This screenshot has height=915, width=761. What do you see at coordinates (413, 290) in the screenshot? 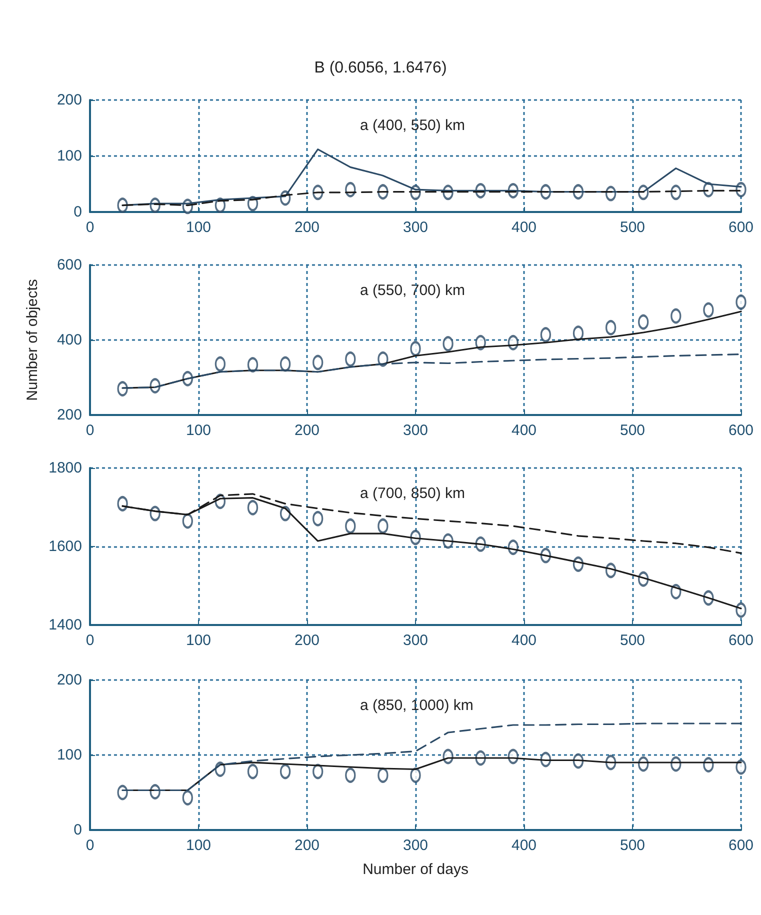
I see `annotation: a (550, 700) km` at bounding box center [413, 290].